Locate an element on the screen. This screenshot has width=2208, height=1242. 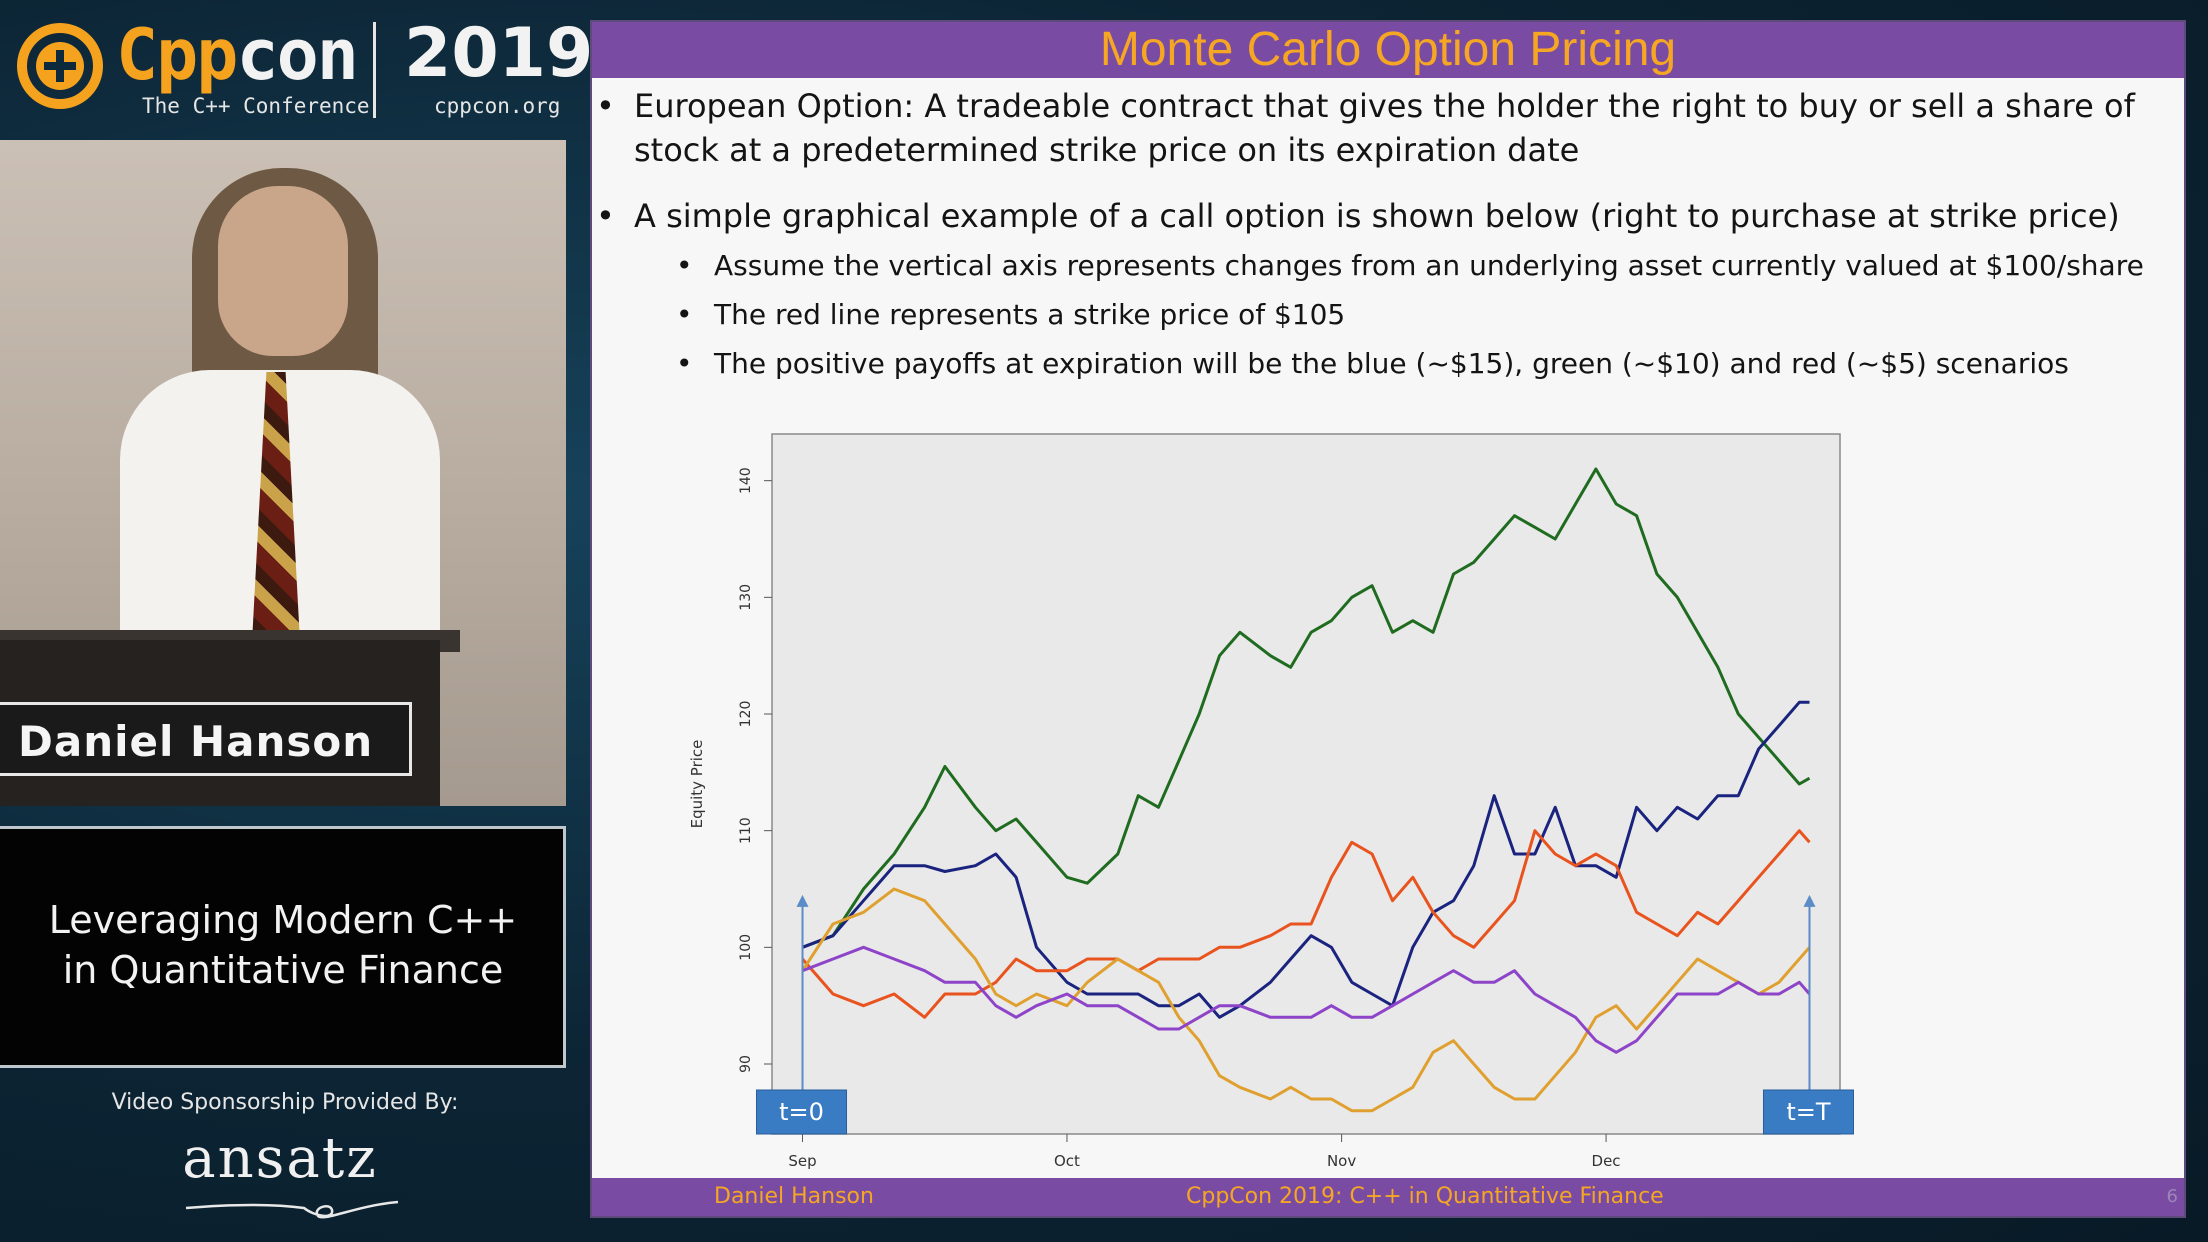
marker-end-arrow-icon is located at coordinates (1809, 900).